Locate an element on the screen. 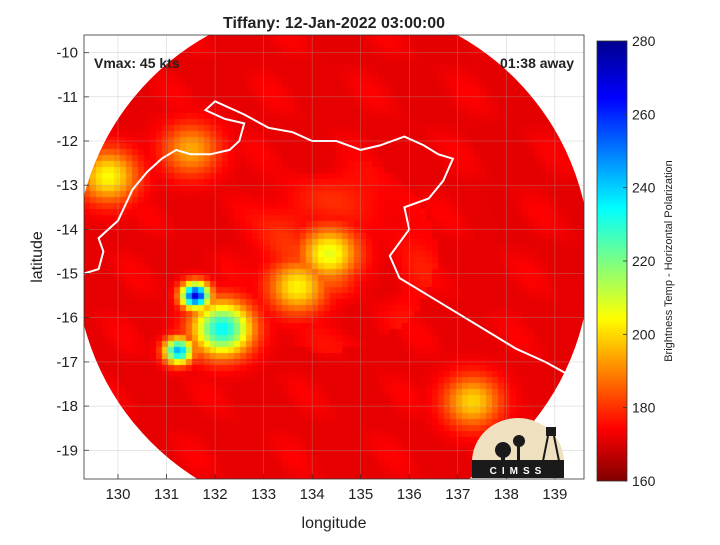 This screenshot has height=545, width=720. x-tick-label: 133 is located at coordinates (263, 494).